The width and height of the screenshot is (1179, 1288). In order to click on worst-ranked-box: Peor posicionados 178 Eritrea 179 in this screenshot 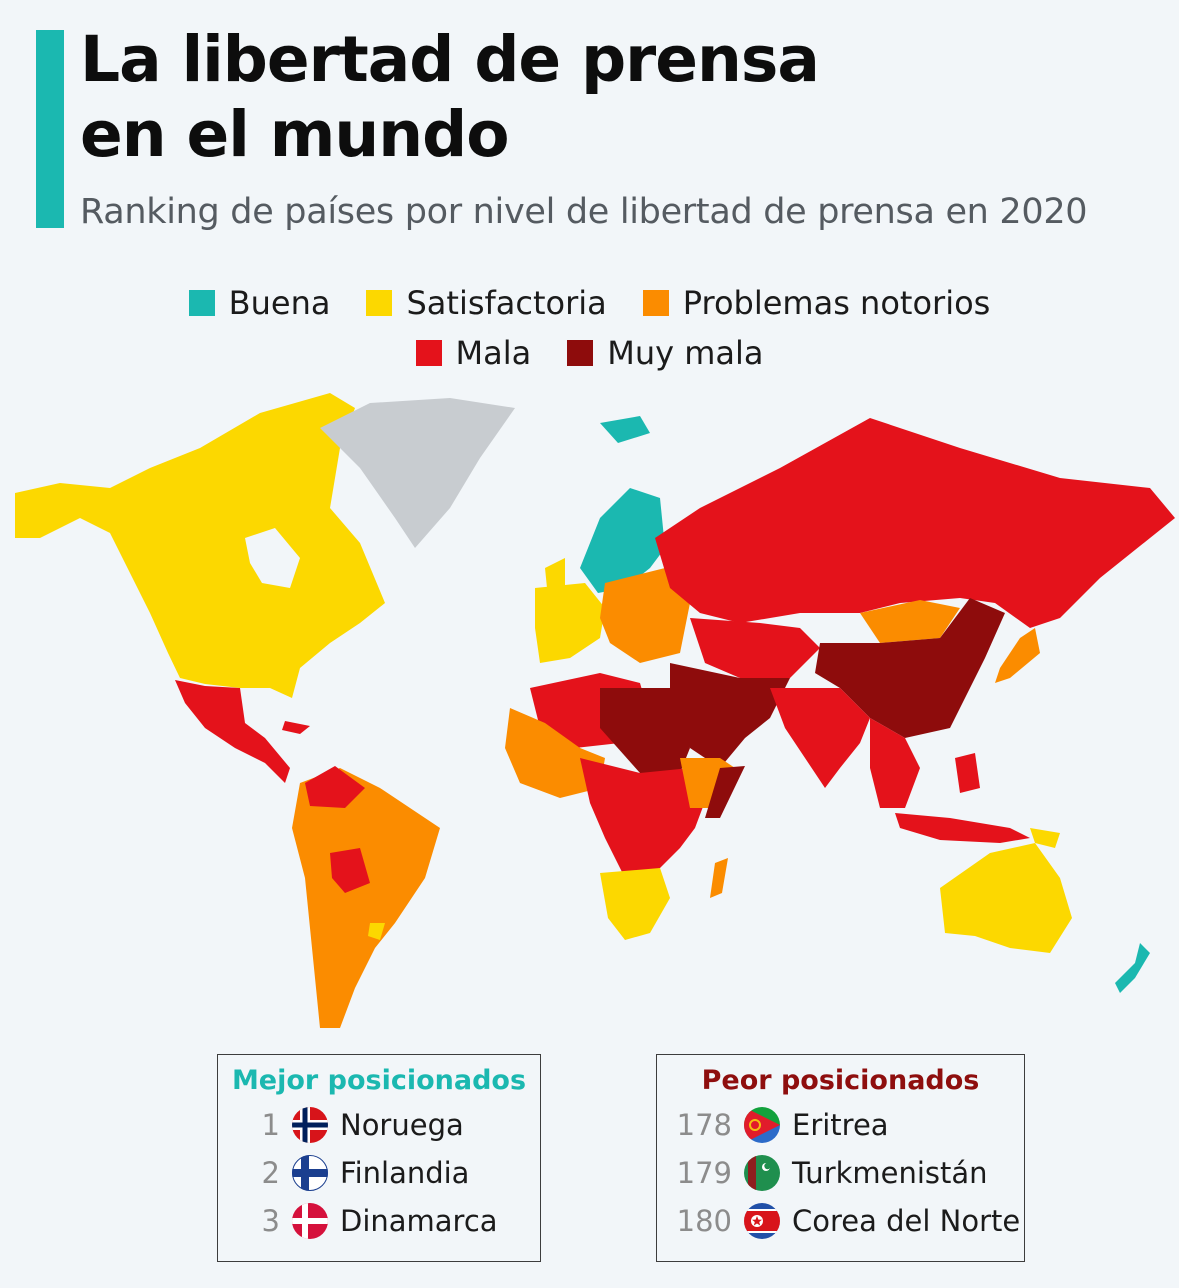, I will do `click(840, 1158)`.